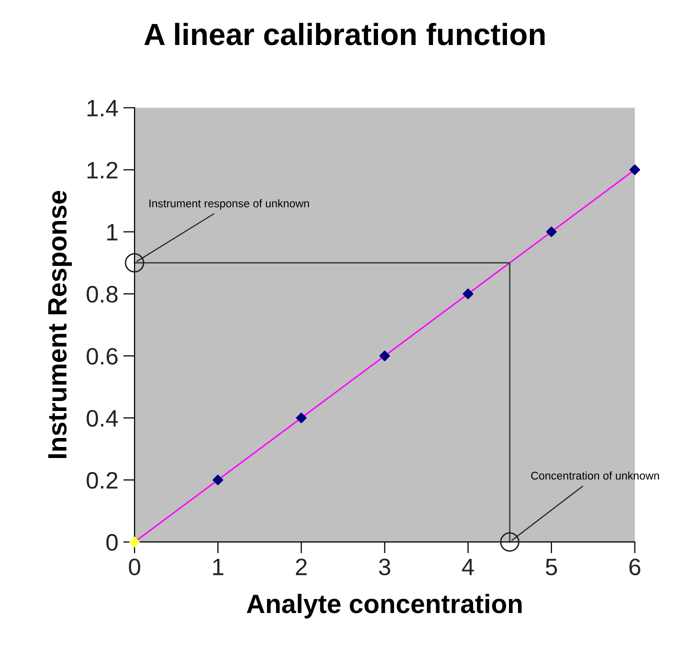  What do you see at coordinates (384, 606) in the screenshot?
I see `x-axis-title: Analyte concentration` at bounding box center [384, 606].